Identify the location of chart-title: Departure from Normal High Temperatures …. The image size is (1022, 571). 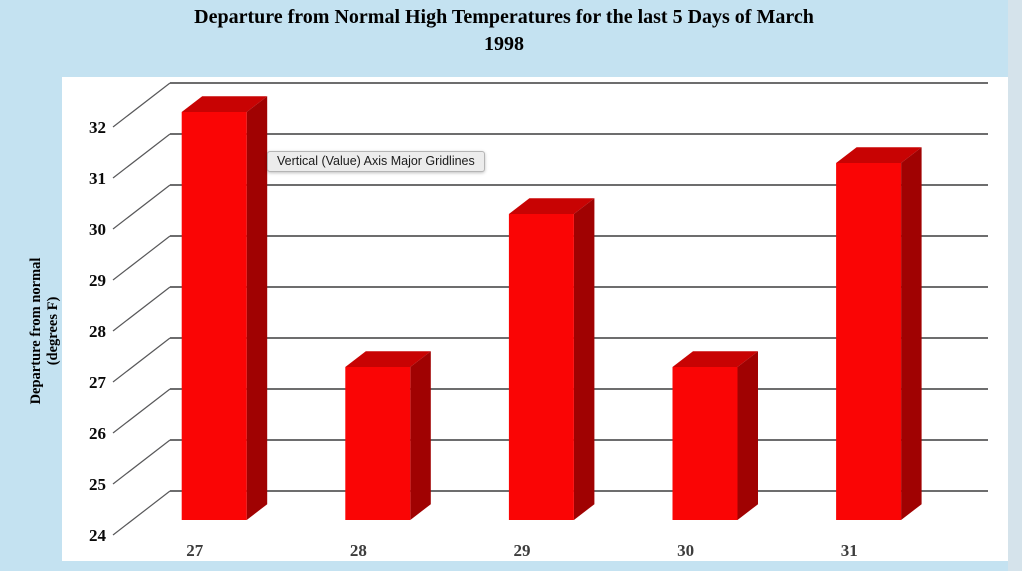
(504, 31).